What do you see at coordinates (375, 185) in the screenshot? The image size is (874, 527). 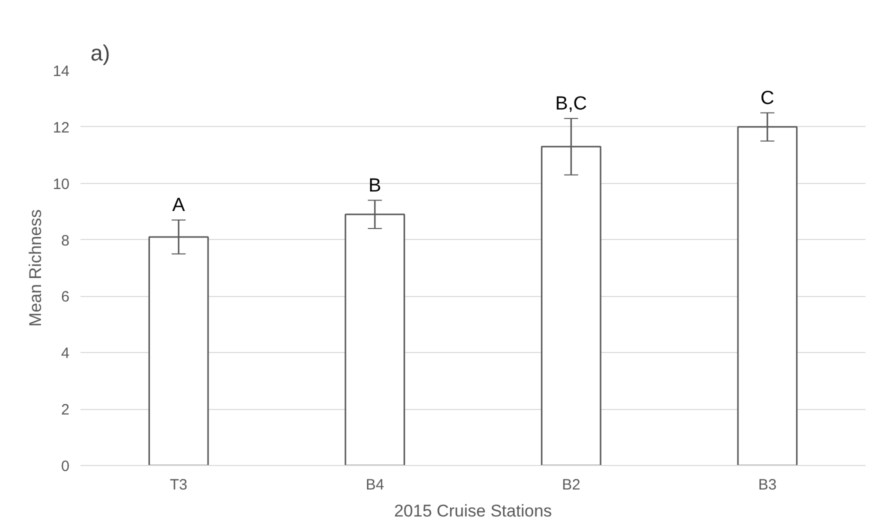 I see `annotation: B` at bounding box center [375, 185].